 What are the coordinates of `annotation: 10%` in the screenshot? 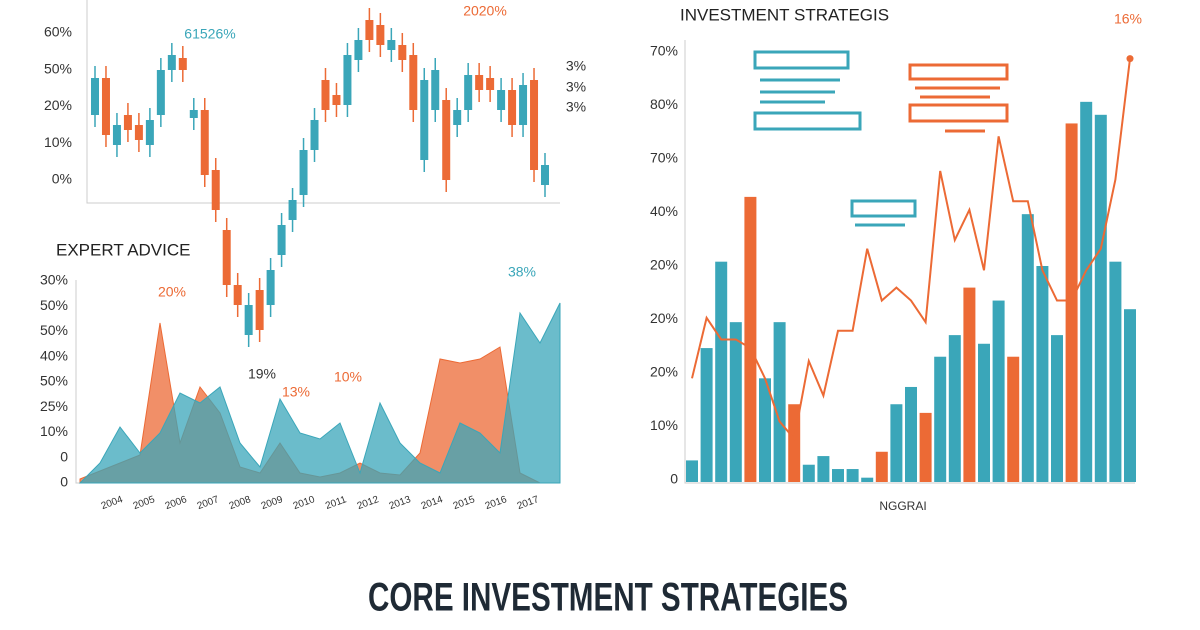 It's located at (348, 377).